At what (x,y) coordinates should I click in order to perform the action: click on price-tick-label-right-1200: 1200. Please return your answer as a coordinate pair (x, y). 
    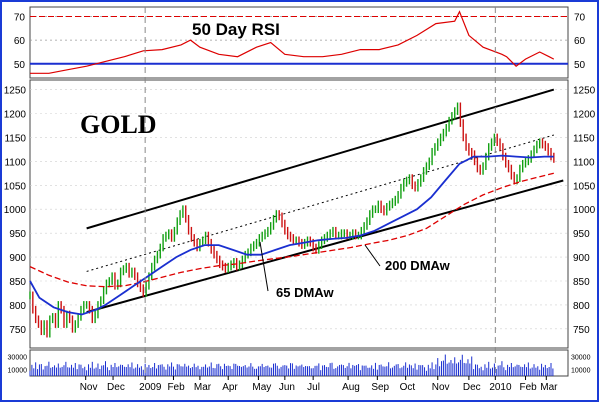
    Looking at the image, I should click on (584, 115).